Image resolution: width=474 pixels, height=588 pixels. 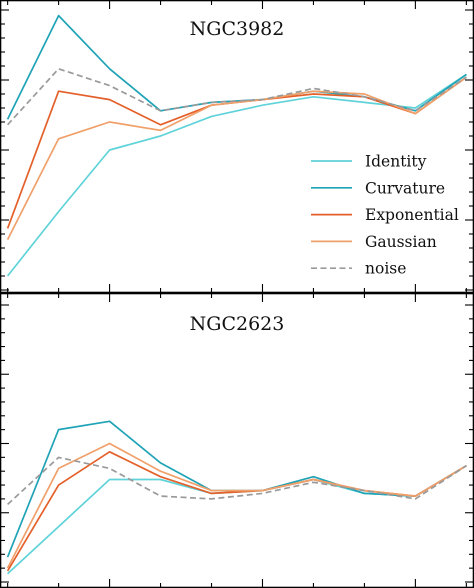 I want to click on legend-label-exponential: Exponential, so click(x=412, y=215).